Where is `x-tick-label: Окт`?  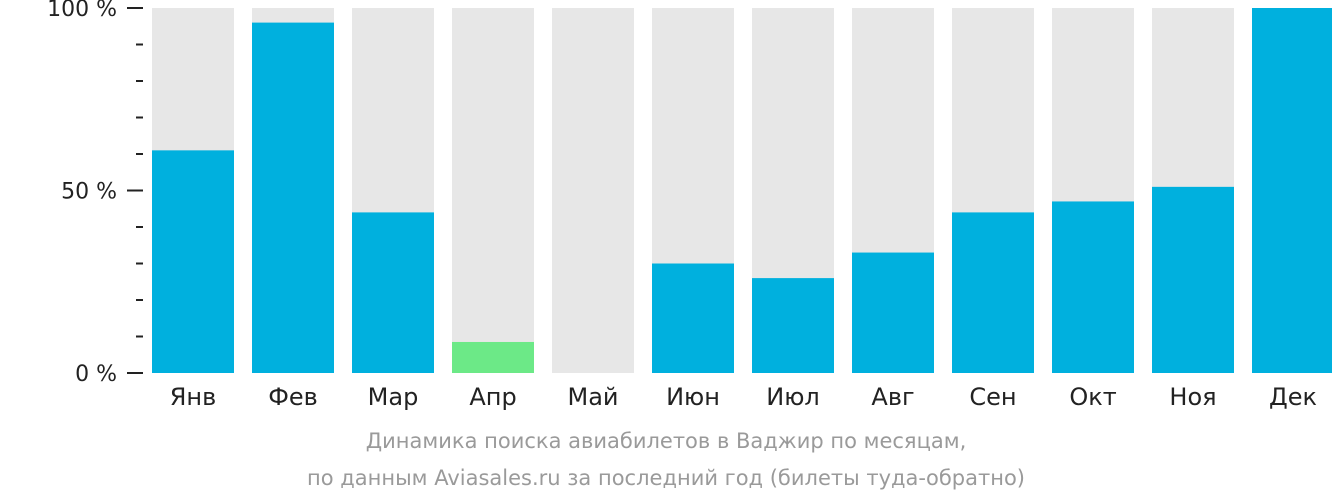 x-tick-label: Окт is located at coordinates (1092, 397).